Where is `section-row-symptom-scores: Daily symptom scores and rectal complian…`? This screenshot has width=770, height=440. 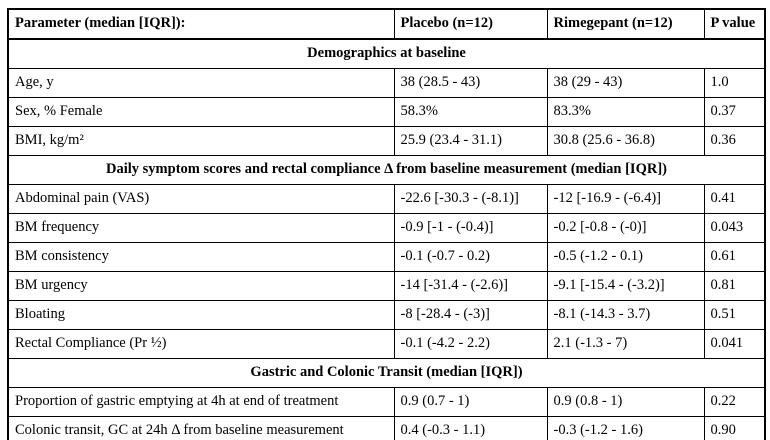 section-row-symptom-scores: Daily symptom scores and rectal complian… is located at coordinates (386, 170).